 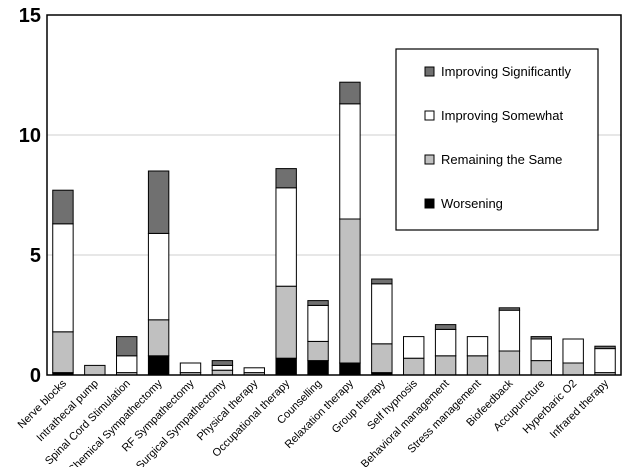 What do you see at coordinates (580, 409) in the screenshot?
I see `x-category-label: Infrared therapy` at bounding box center [580, 409].